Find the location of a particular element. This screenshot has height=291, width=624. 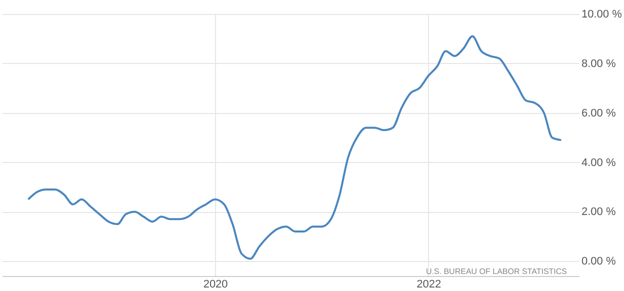

y-tick-label: 8.00 % is located at coordinates (599, 64).